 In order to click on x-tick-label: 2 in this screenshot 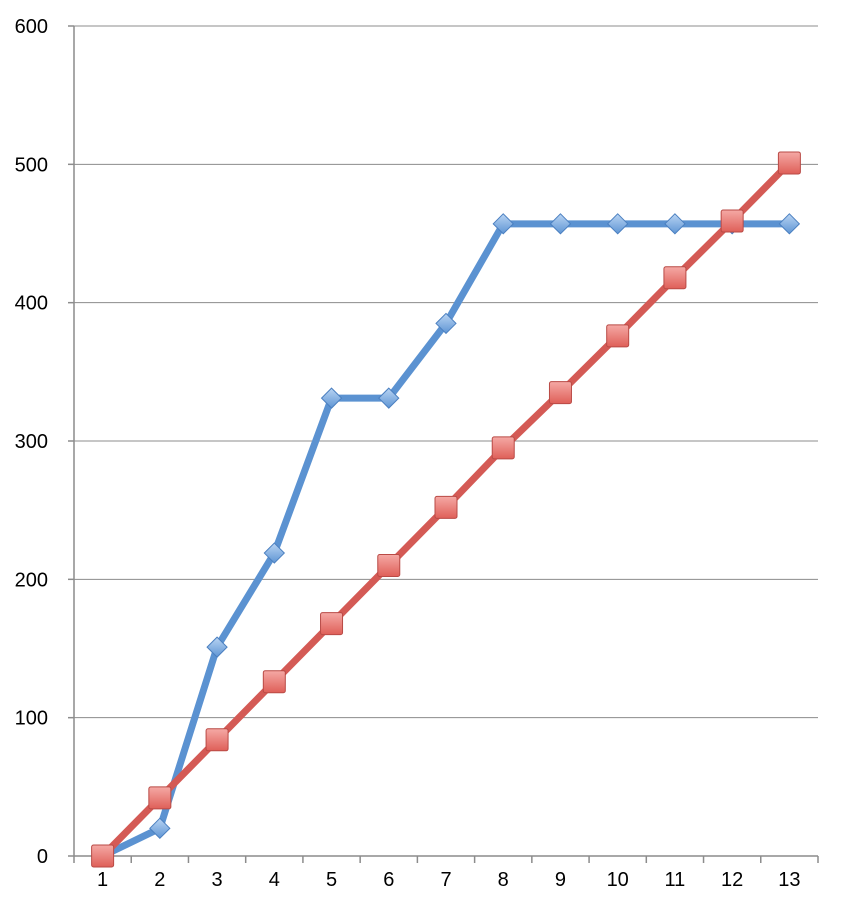, I will do `click(159, 880)`.